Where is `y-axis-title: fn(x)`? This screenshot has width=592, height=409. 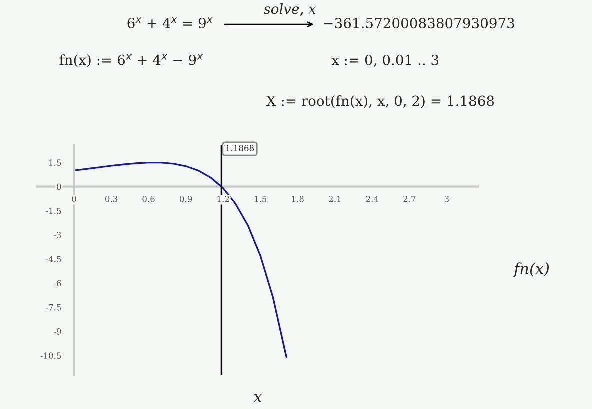
y-axis-title: fn(x) is located at coordinates (531, 270).